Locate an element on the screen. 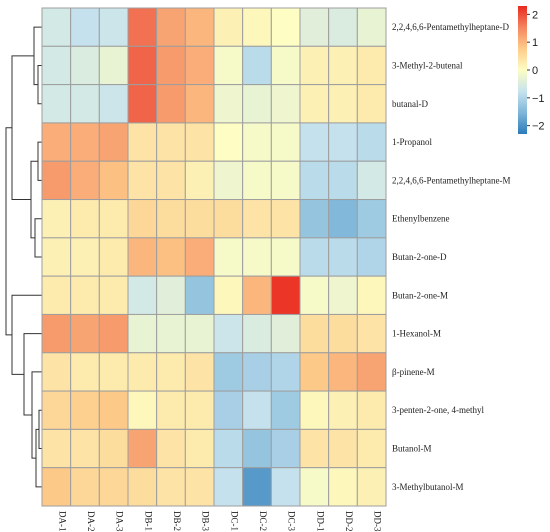 The height and width of the screenshot is (532, 550). row-label: 3-penten-2-one, 4-methyl is located at coordinates (438, 410).